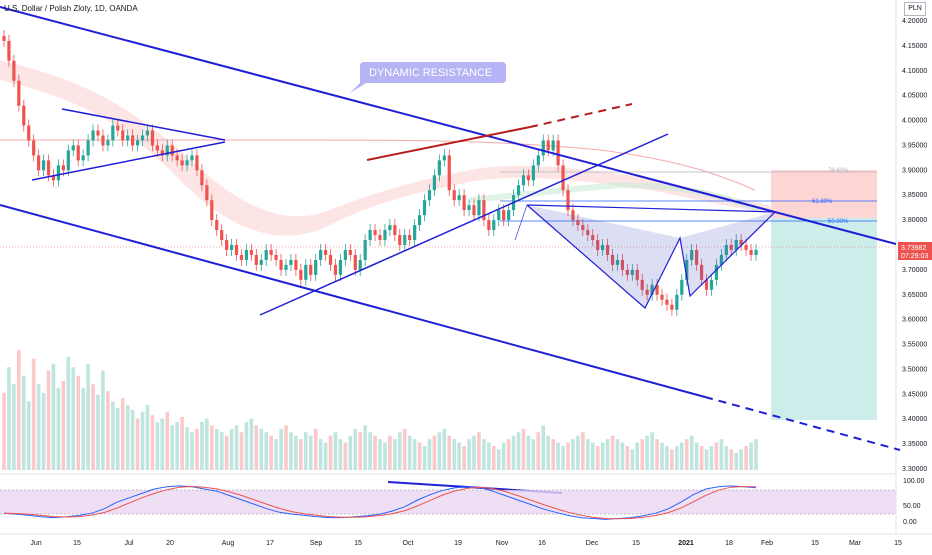 The height and width of the screenshot is (555, 932). I want to click on time-tick: 20, so click(170, 543).